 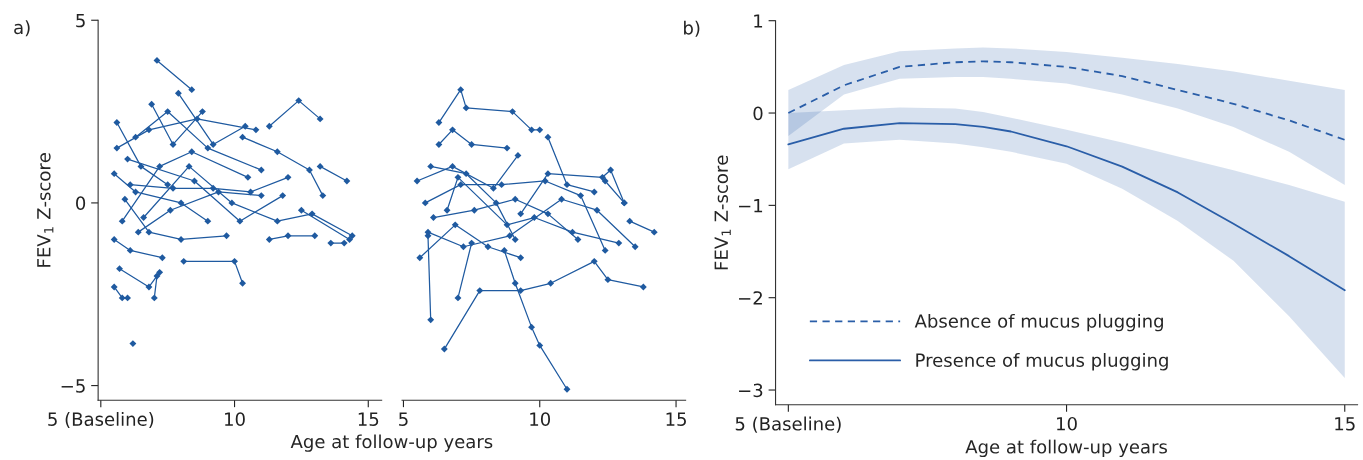 What do you see at coordinates (1042, 362) in the screenshot?
I see `legend-label: Presence of mucus plugging` at bounding box center [1042, 362].